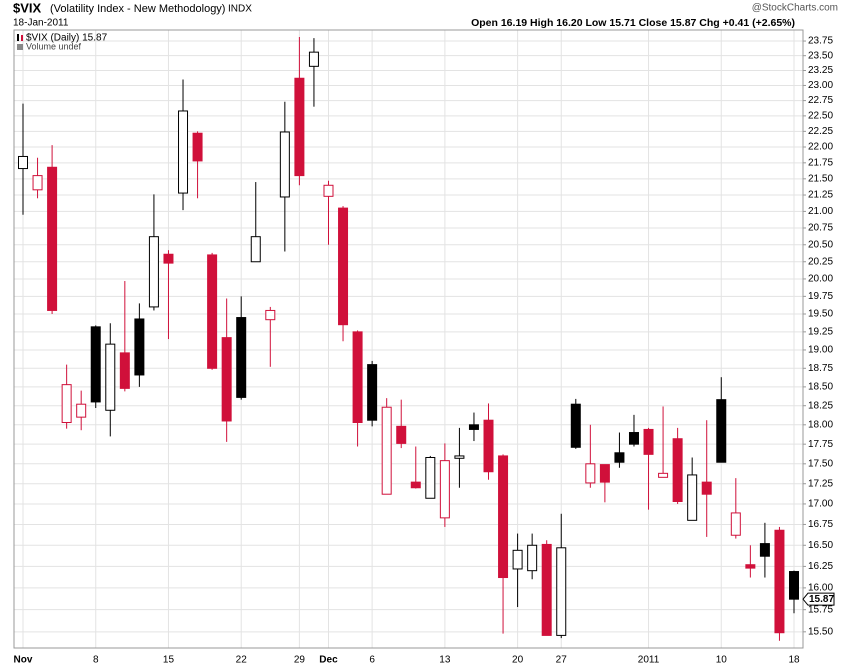 The width and height of the screenshot is (850, 668). Describe the element at coordinates (562, 660) in the screenshot. I see `x-tick-label: 27` at that location.